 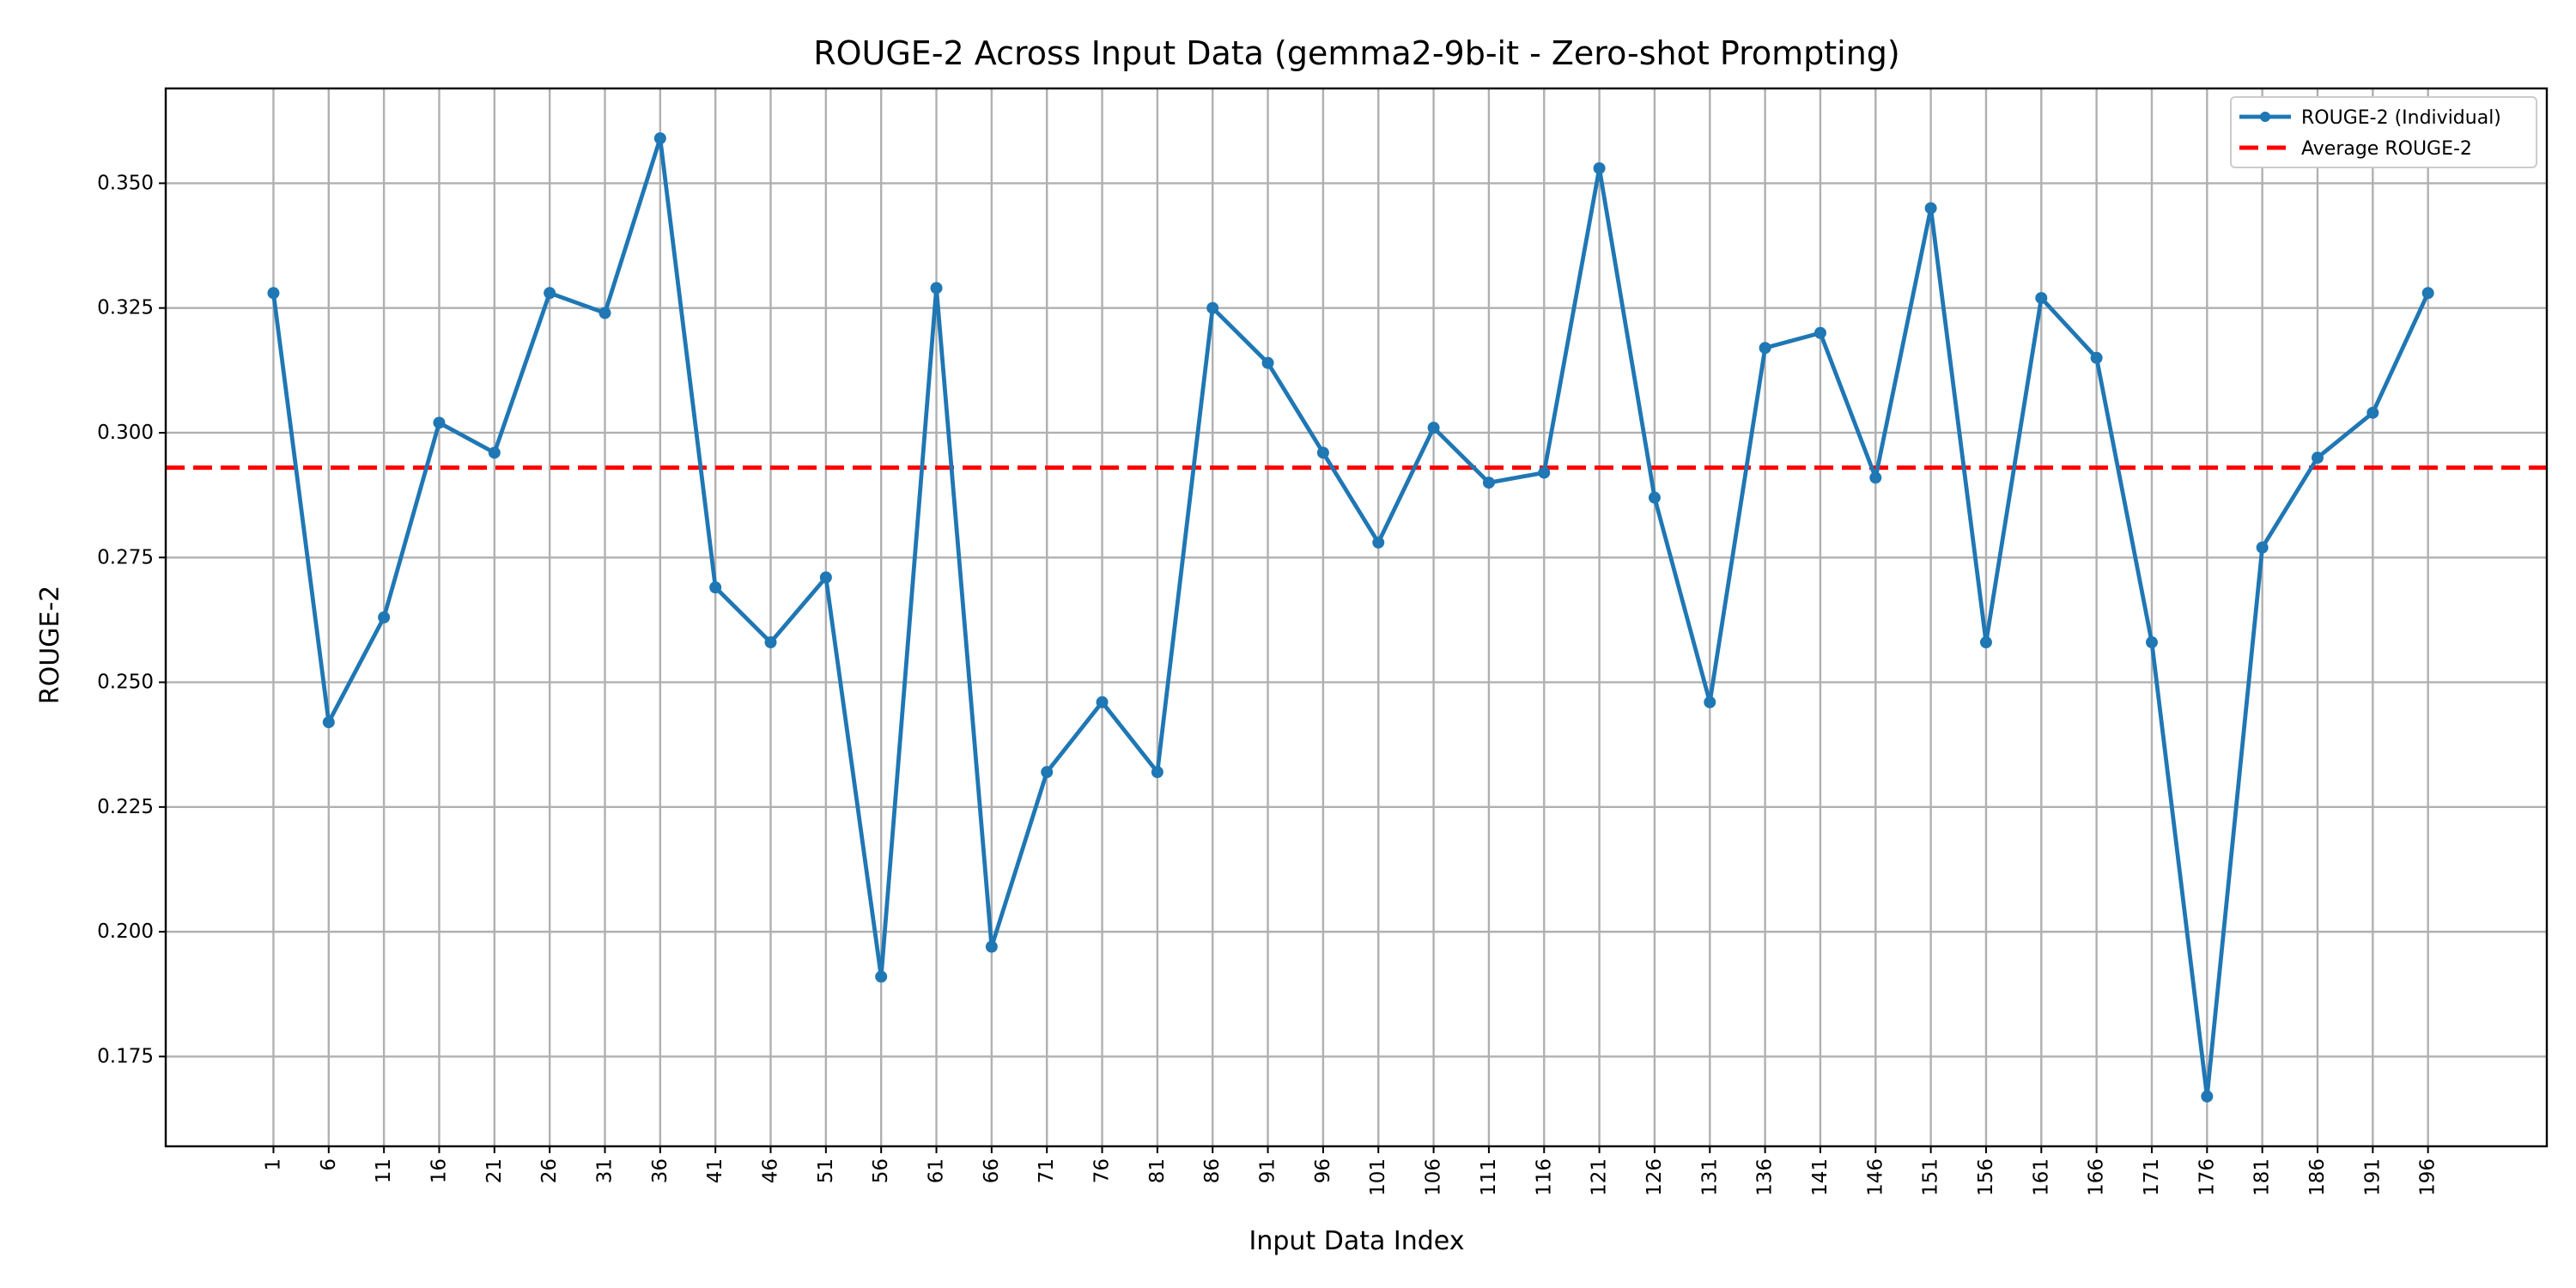 I want to click on x-tick-label: 101, so click(x=1378, y=1177).